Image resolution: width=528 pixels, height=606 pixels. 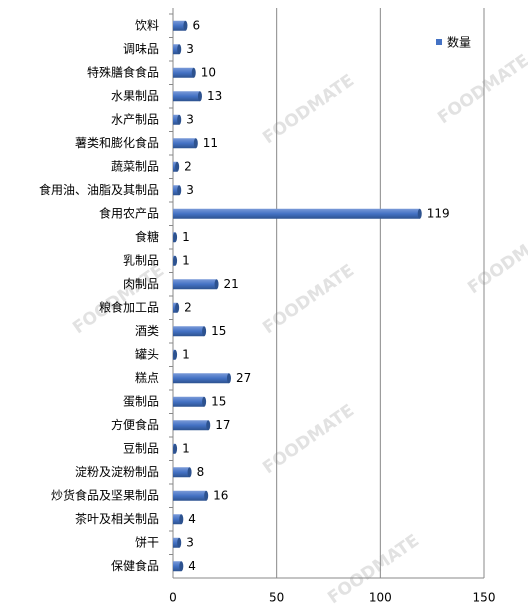 I want to click on y-tick-label: 水产制品, so click(x=135, y=119).